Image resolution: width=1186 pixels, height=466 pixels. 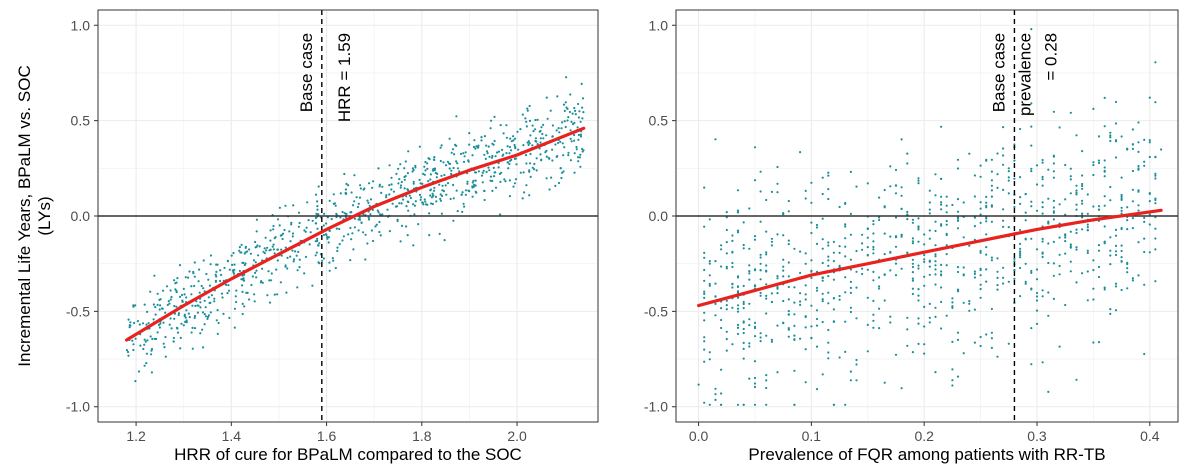 I want to click on base-case-label-line: Base case, so click(x=306, y=72).